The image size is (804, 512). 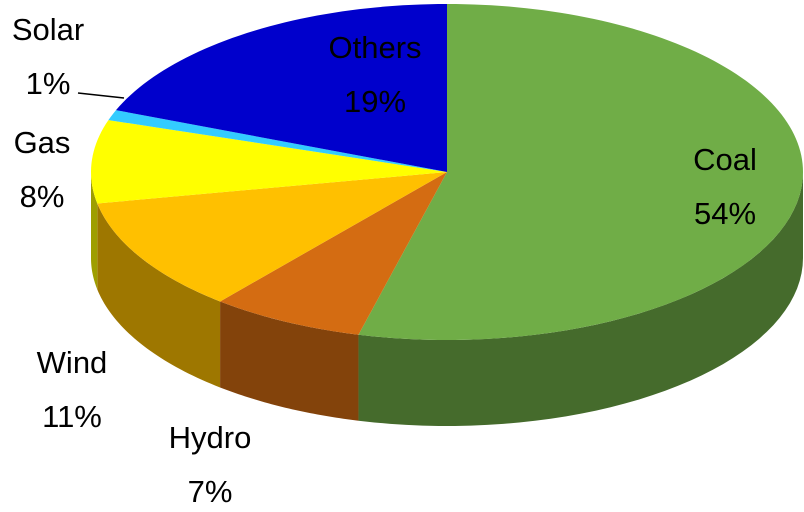 I want to click on slice-value-label: 11%, so click(x=72, y=416).